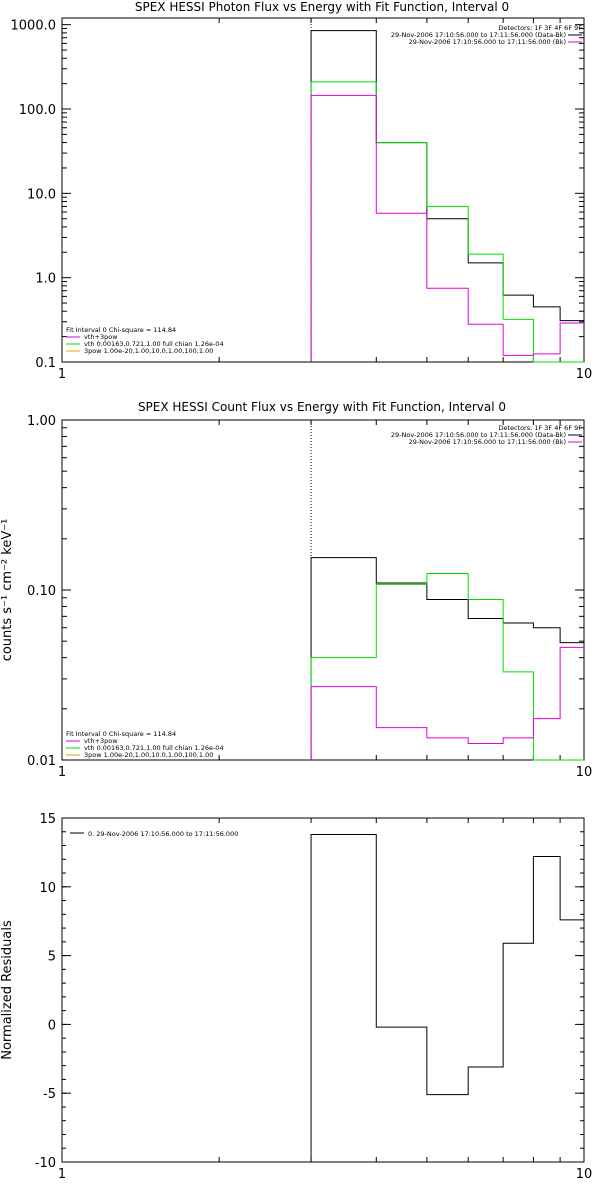  What do you see at coordinates (37, 110) in the screenshot?
I see `panel1-ytick-label: 100.0` at bounding box center [37, 110].